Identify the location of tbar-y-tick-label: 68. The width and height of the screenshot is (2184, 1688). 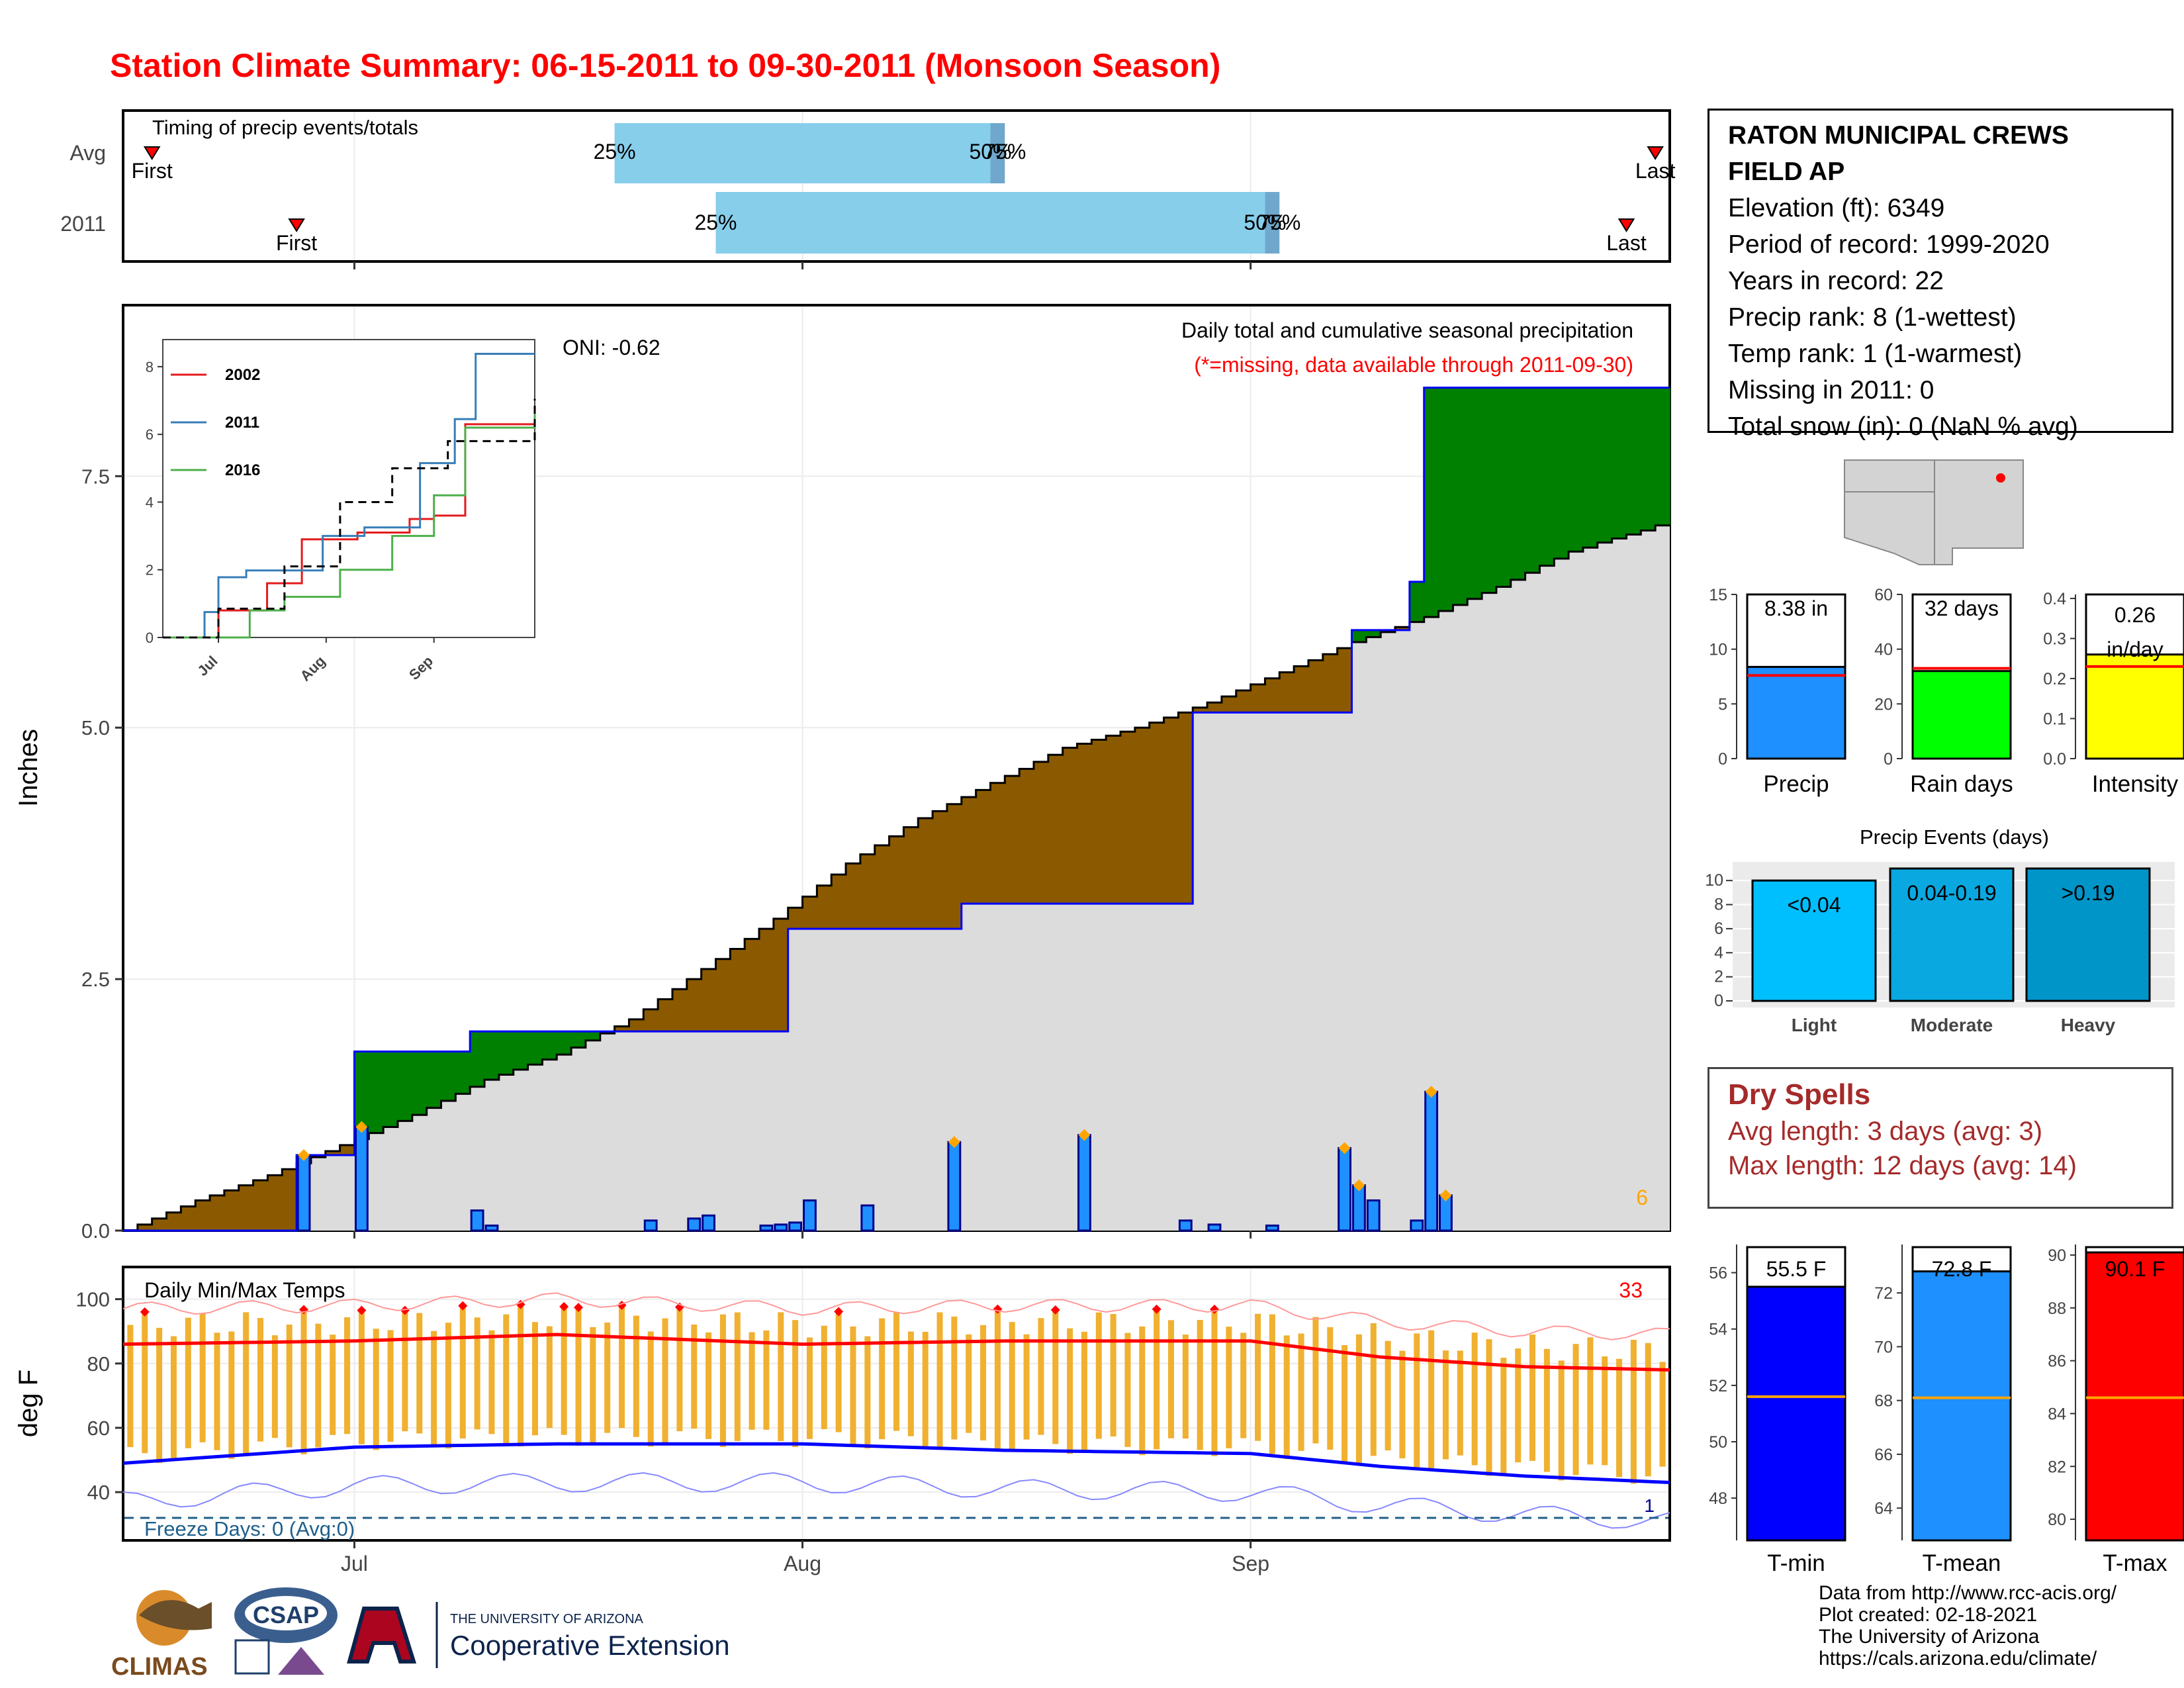
(1883, 1401).